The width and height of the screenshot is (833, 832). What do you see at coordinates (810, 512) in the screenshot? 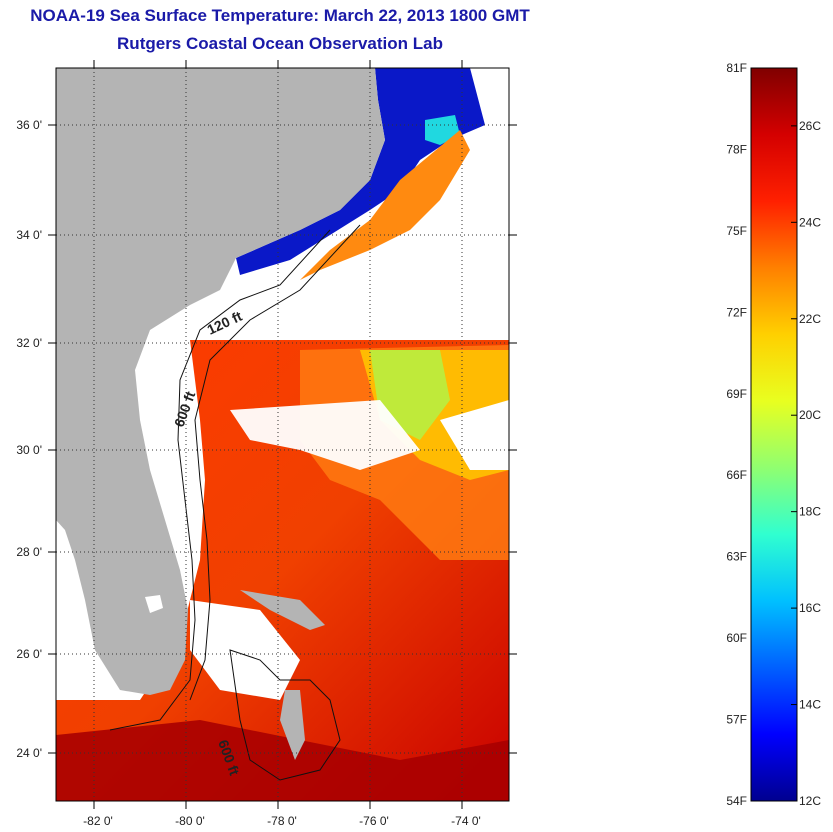
I see `colorbar-c-label: 18C` at bounding box center [810, 512].